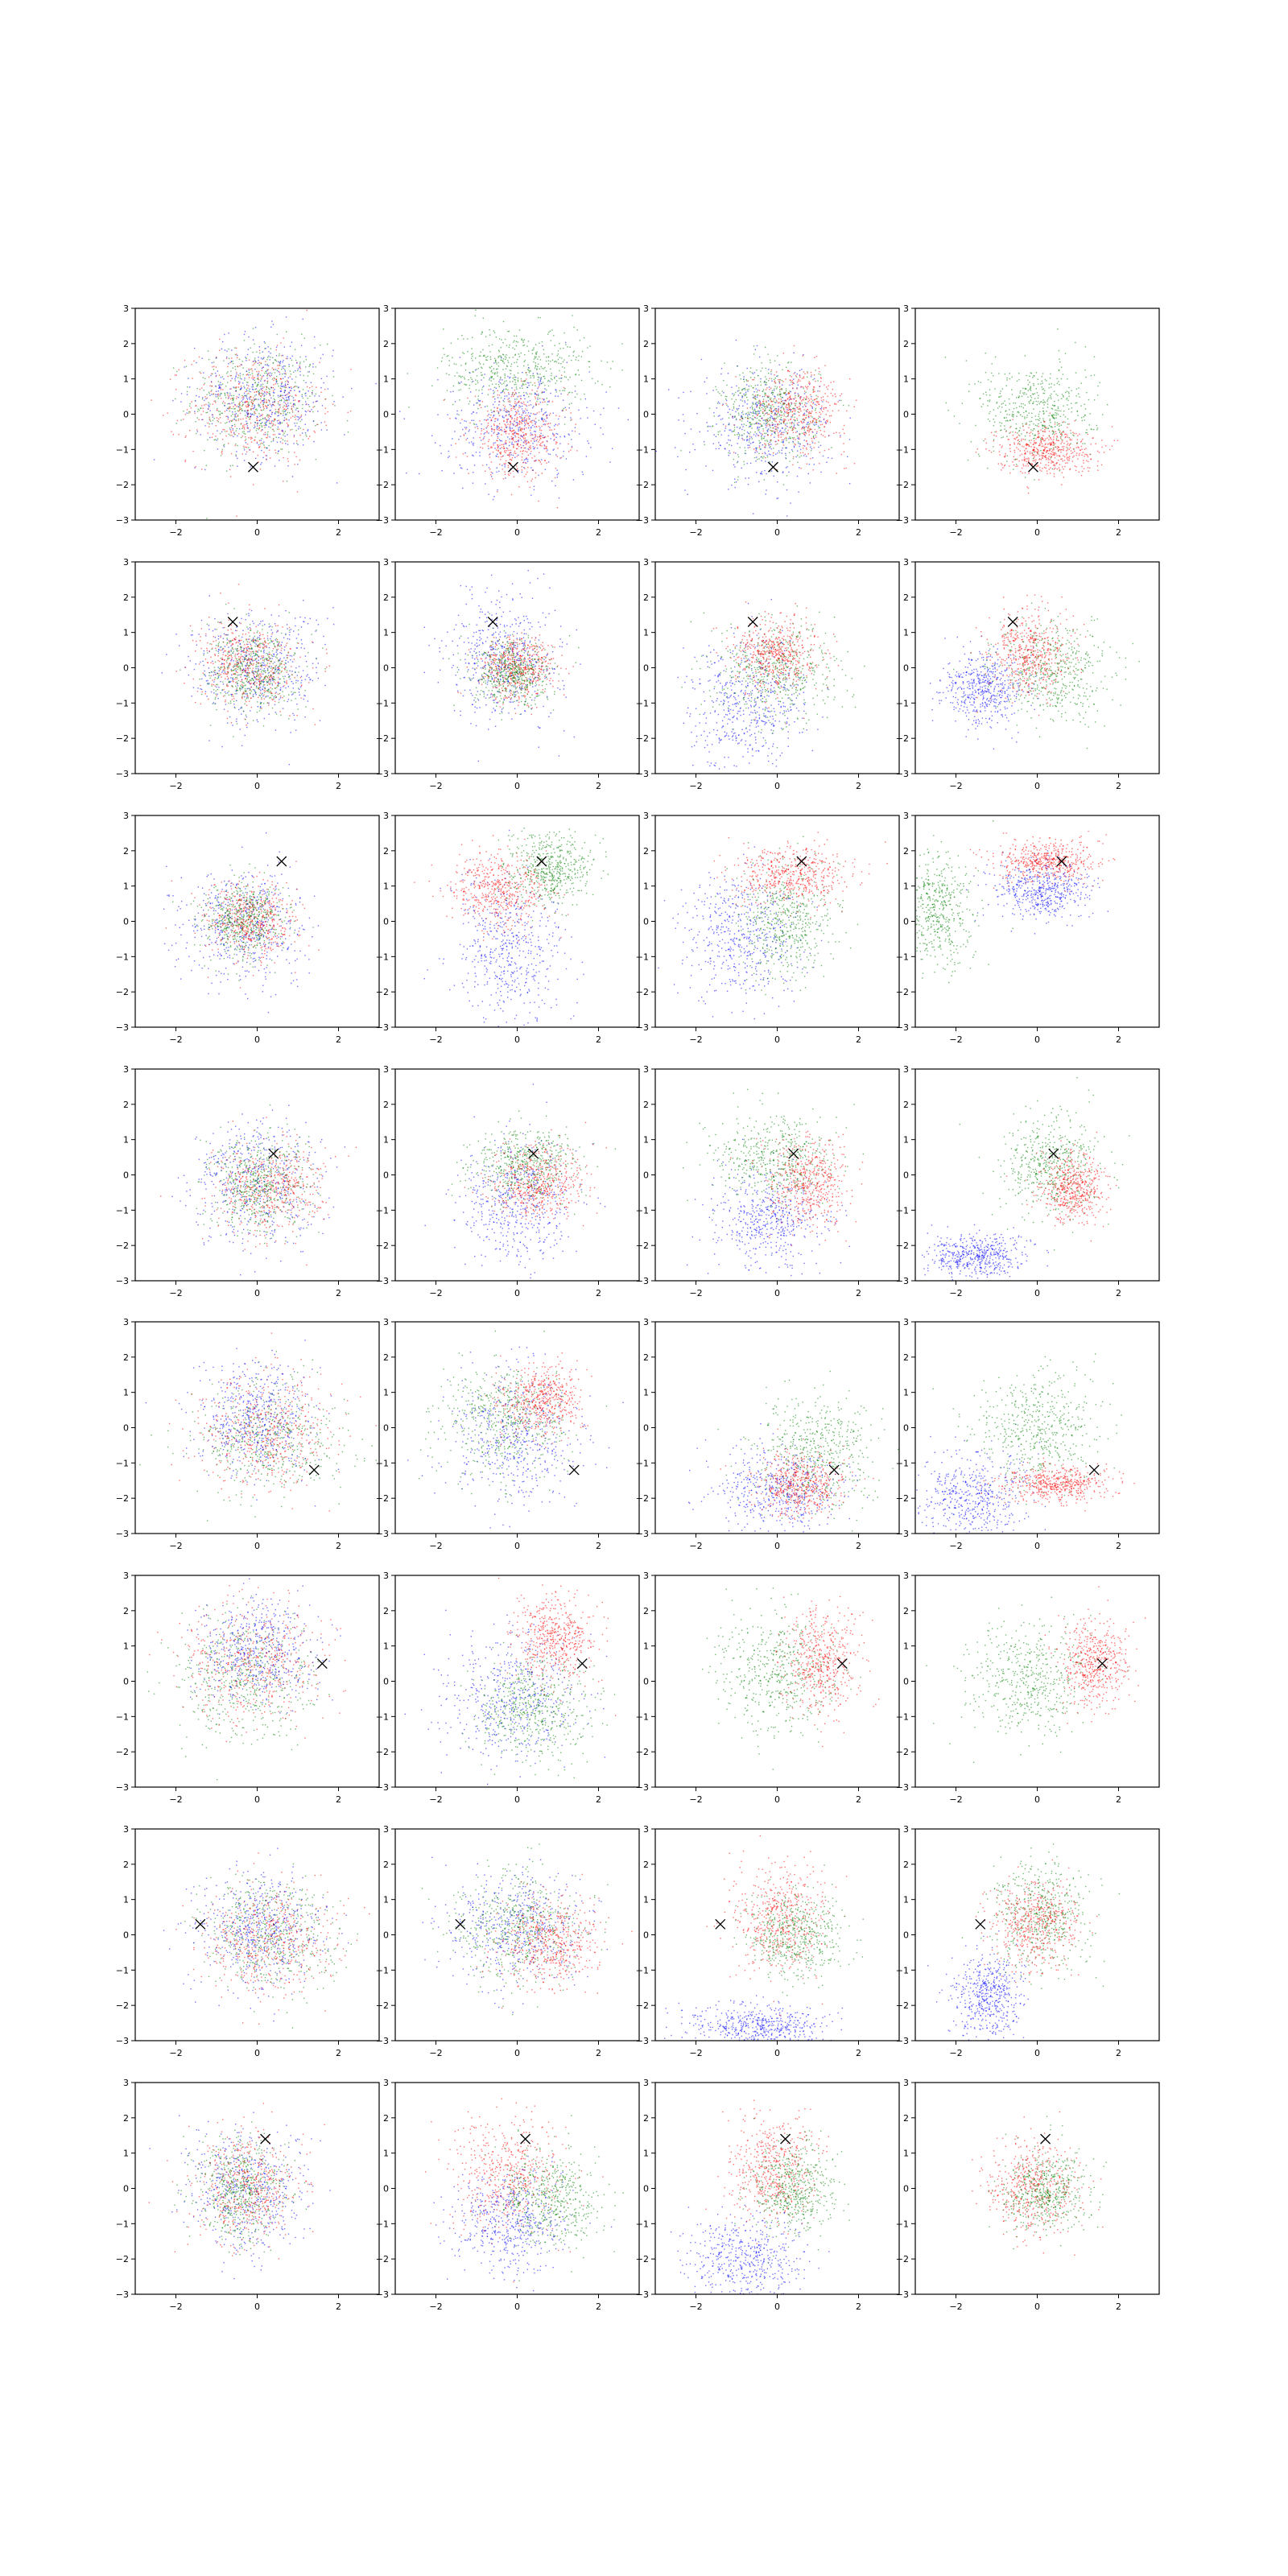 Image resolution: width=1288 pixels, height=2576 pixels. I want to click on y-tick-label: 2, so click(646, 344).